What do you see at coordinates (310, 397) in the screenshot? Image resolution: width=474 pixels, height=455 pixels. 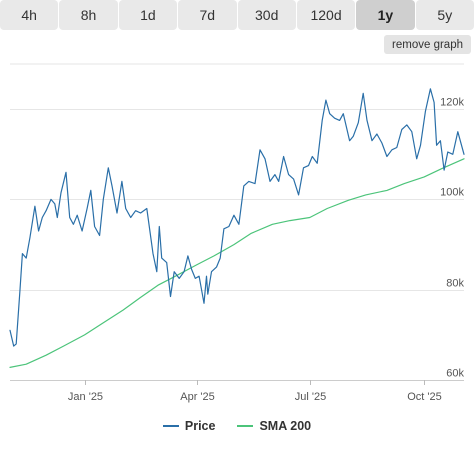 I see `x-tick-label: Jul '25` at bounding box center [310, 397].